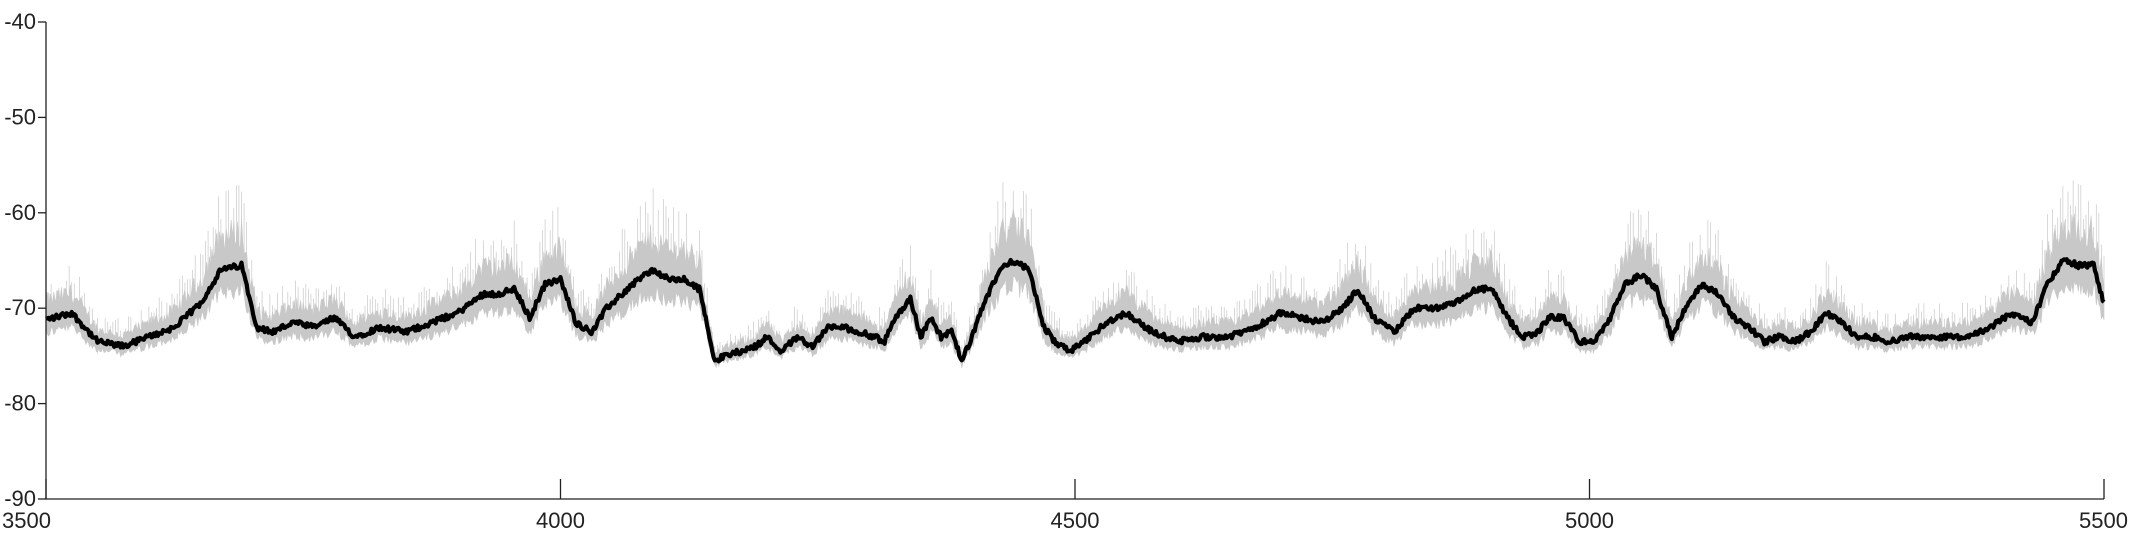 Image resolution: width=2133 pixels, height=533 pixels. I want to click on x-tick-label: 5500, so click(2103, 520).